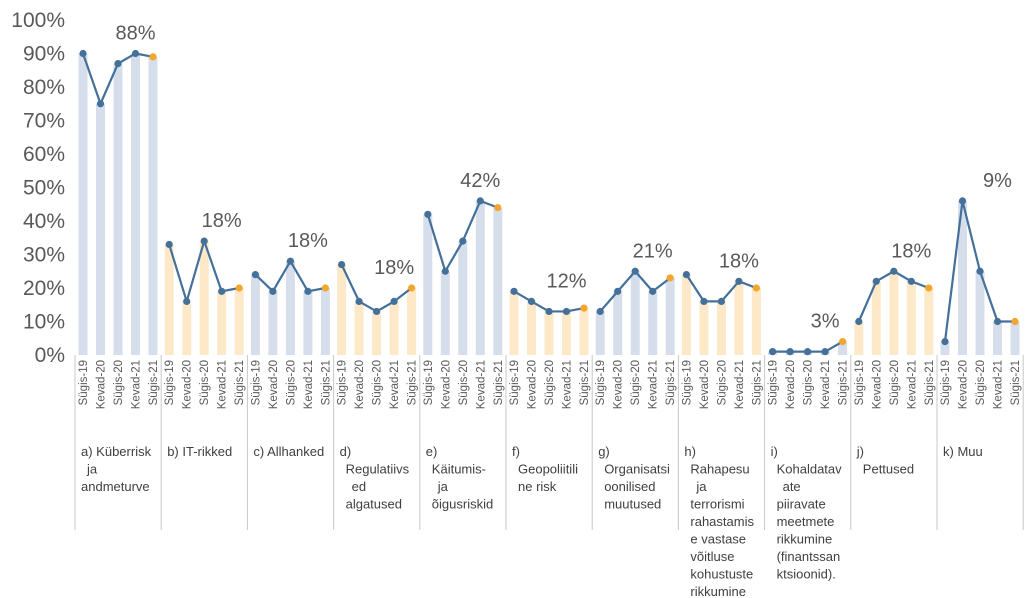 The image size is (1032, 598). What do you see at coordinates (115, 486) in the screenshot?
I see `group-label-line: andmeturve` at bounding box center [115, 486].